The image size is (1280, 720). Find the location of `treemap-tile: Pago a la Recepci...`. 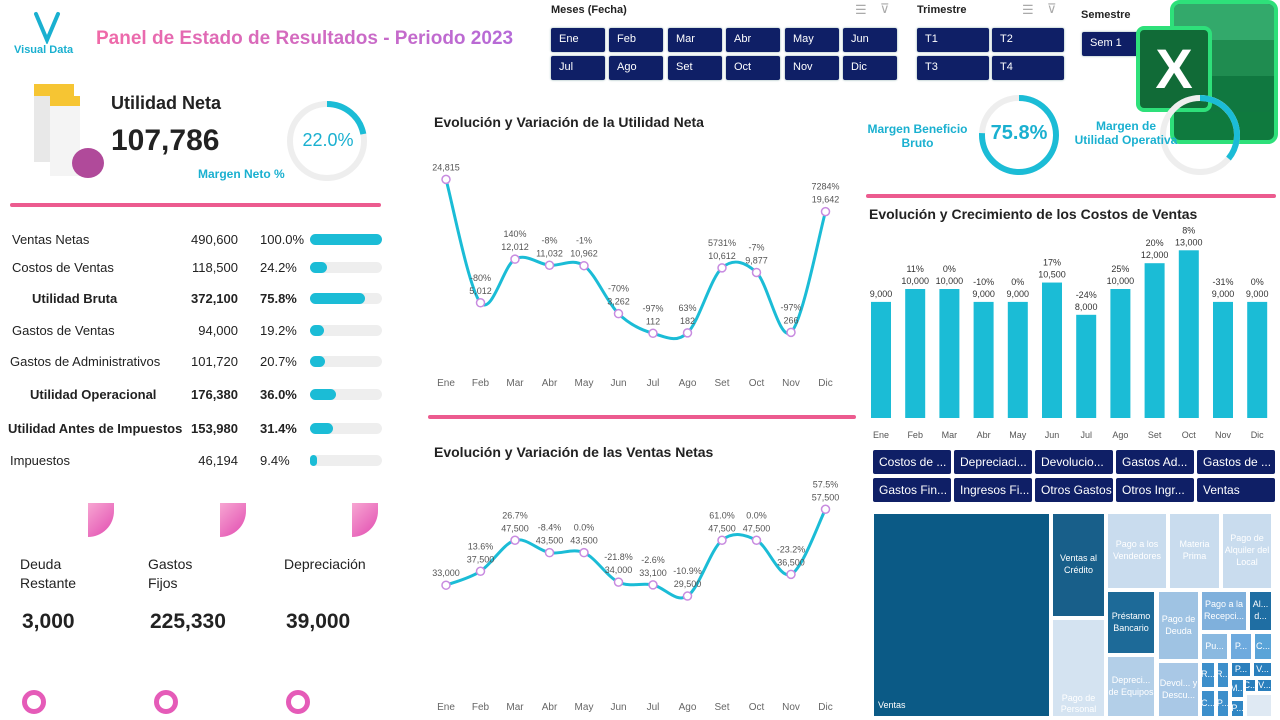

treemap-tile: Pago a la Recepci... is located at coordinates (1224, 611).